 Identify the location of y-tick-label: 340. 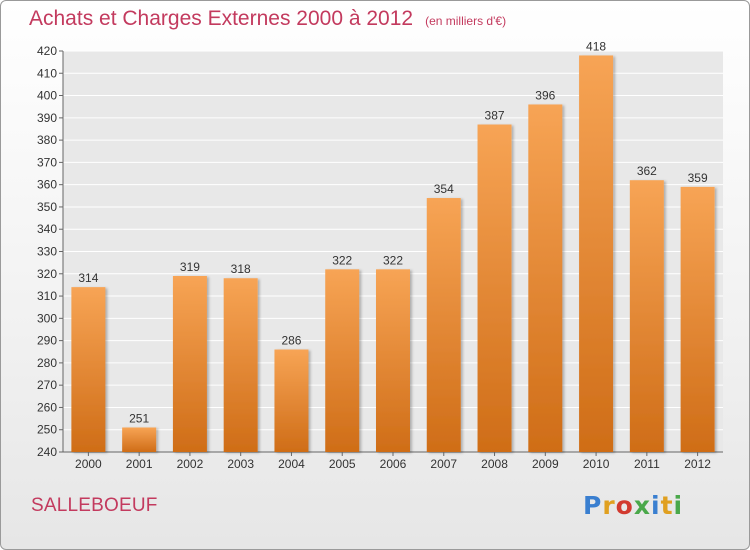
(47, 229).